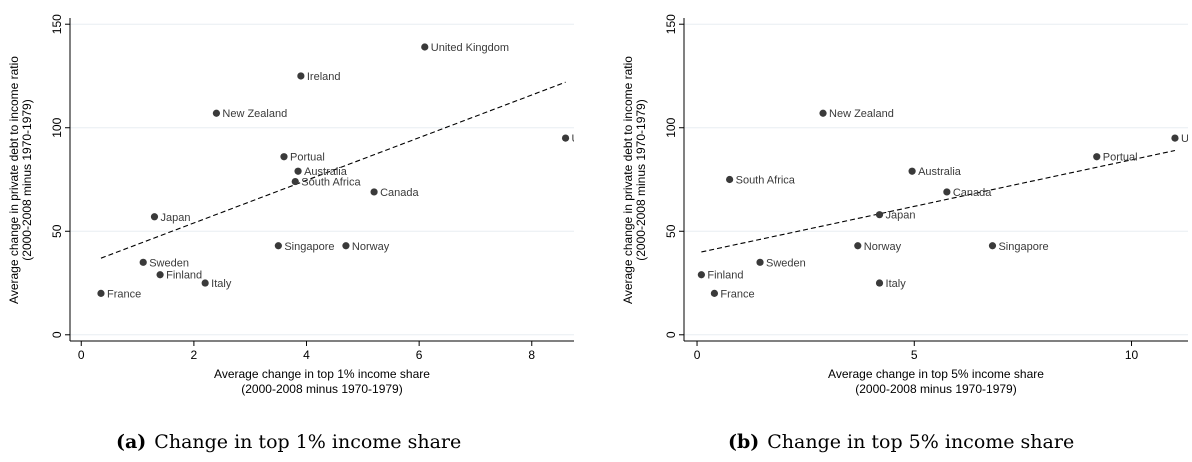 The width and height of the screenshot is (1192, 462). Describe the element at coordinates (938, 201) in the screenshot. I see `fit-line` at that location.